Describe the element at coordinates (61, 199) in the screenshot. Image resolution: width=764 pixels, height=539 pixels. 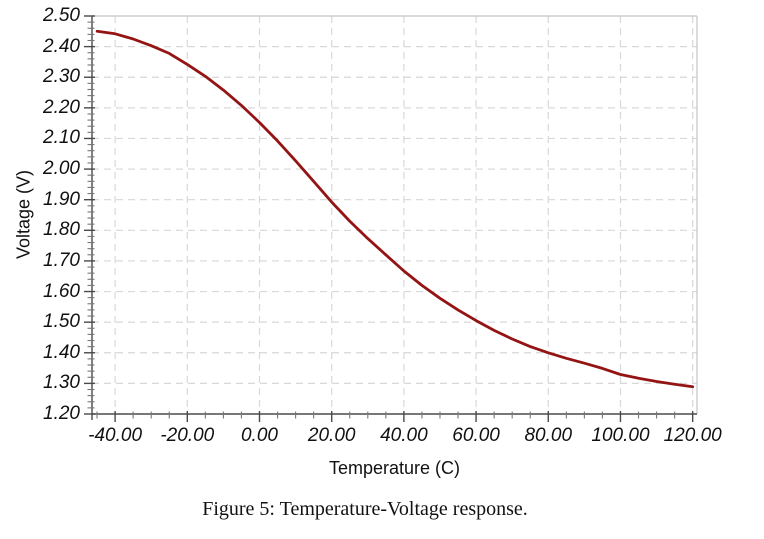
I see `y-tick-label: 1.90` at that location.